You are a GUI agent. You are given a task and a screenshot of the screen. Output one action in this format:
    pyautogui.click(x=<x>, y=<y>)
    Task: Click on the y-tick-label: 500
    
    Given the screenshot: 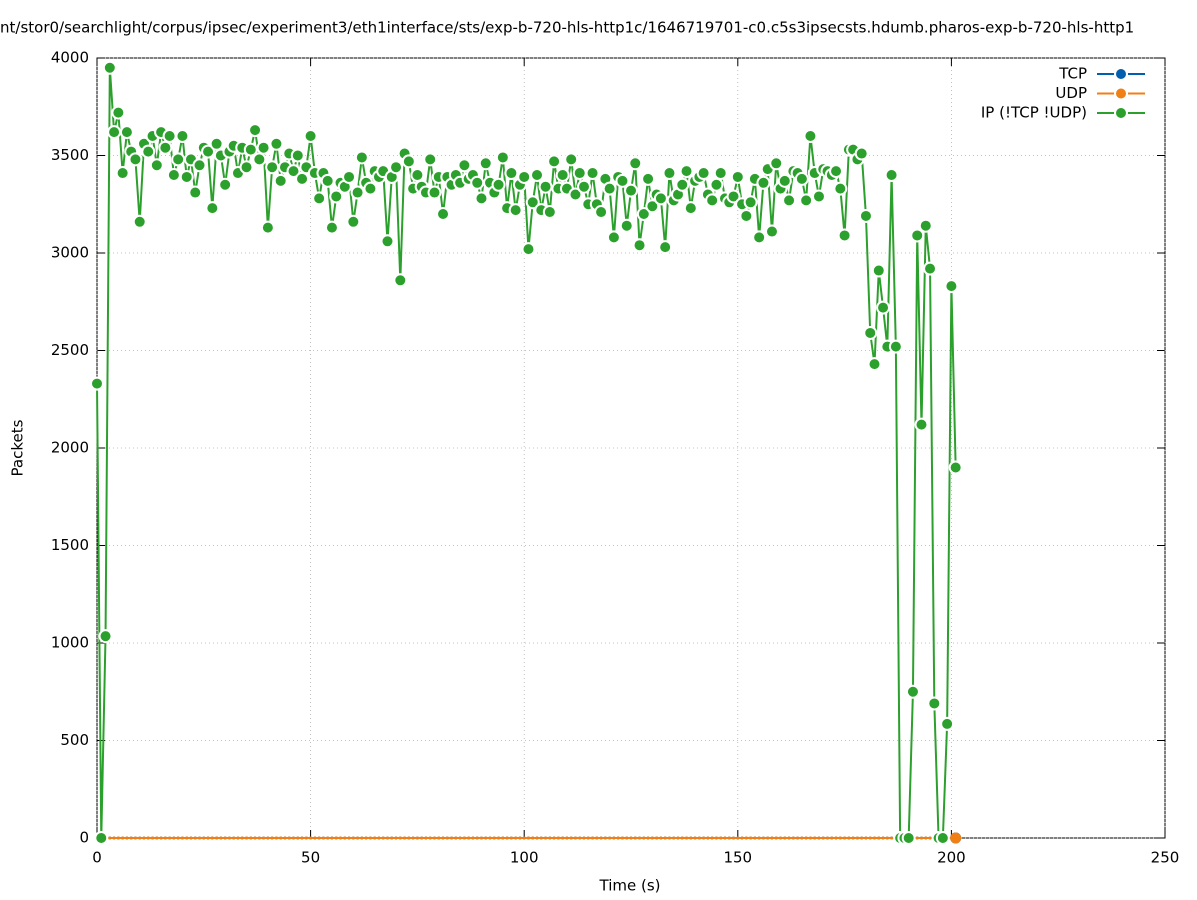 What is the action you would take?
    pyautogui.click(x=74, y=740)
    